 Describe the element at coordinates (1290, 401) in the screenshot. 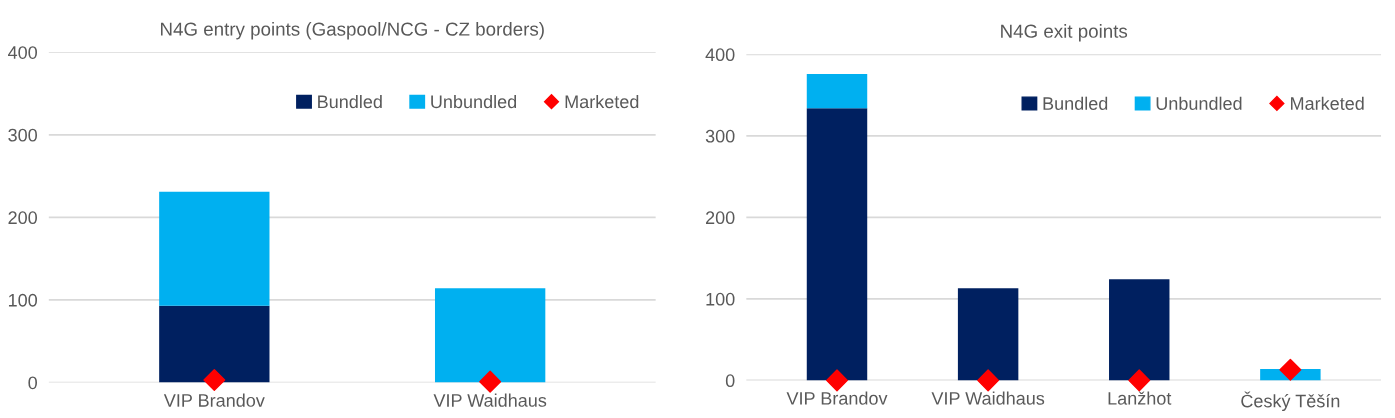

I see `x-tick-label: Český Těšín` at that location.